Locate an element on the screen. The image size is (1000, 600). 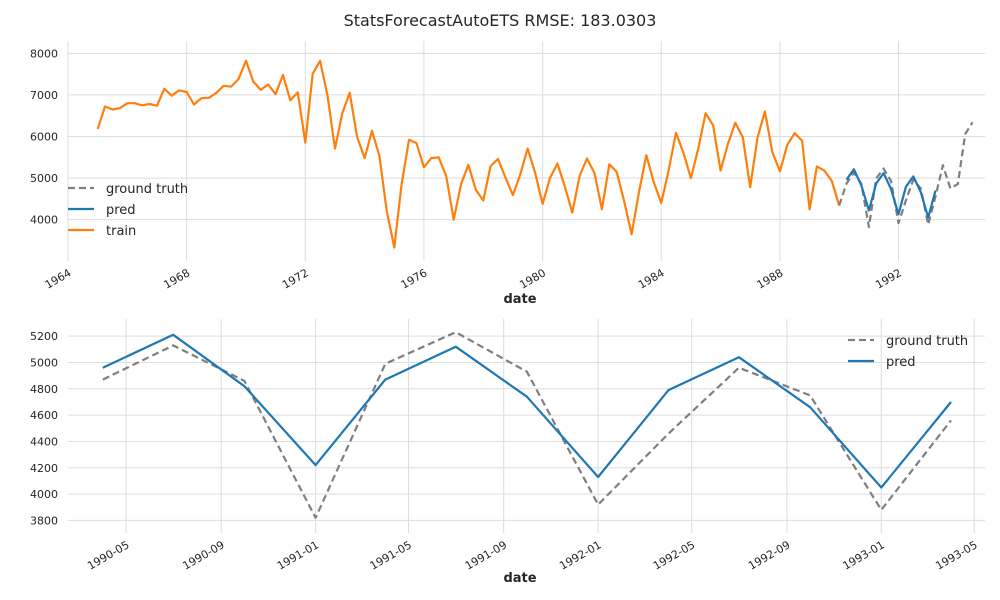
series-line-ground-truth is located at coordinates (906, 175).